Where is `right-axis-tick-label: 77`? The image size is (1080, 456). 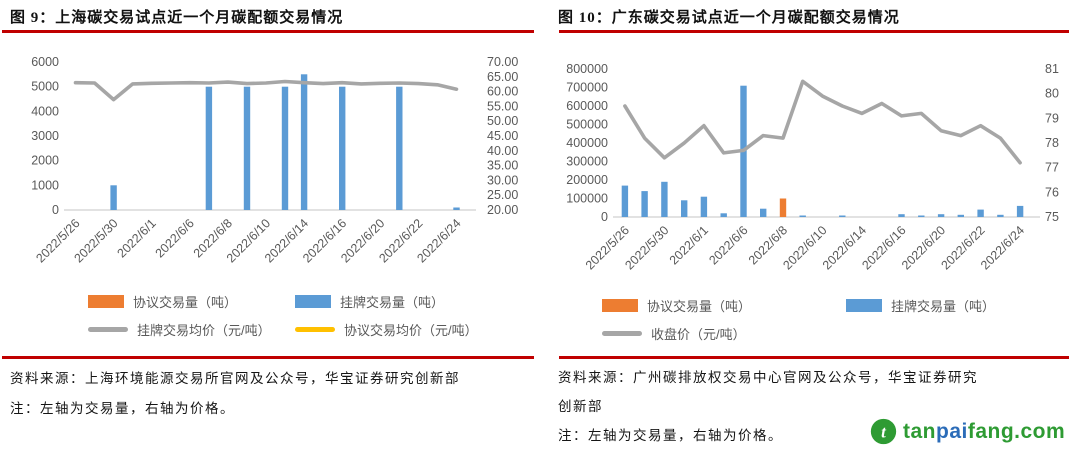
right-axis-tick-label: 77 is located at coordinates (1052, 168).